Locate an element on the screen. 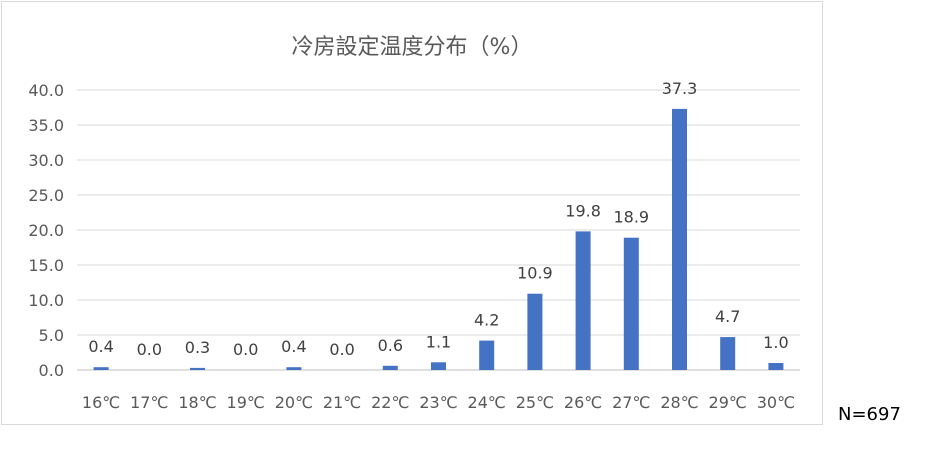  x-tick-label: 22℃ is located at coordinates (390, 402).